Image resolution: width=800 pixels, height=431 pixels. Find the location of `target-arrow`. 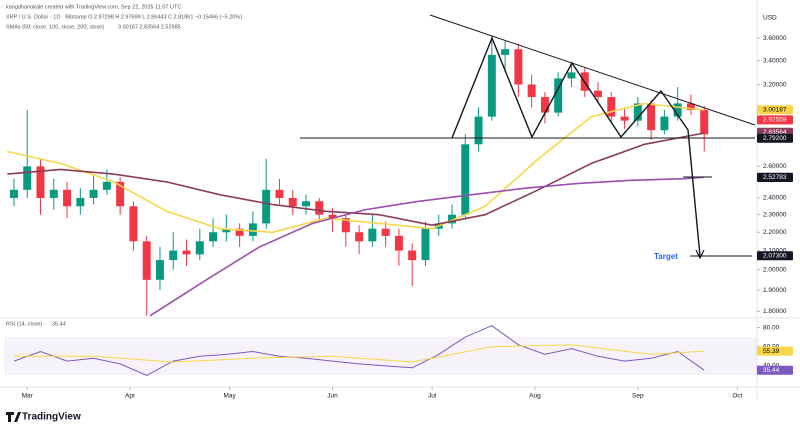

target-arrow is located at coordinates (700, 254).